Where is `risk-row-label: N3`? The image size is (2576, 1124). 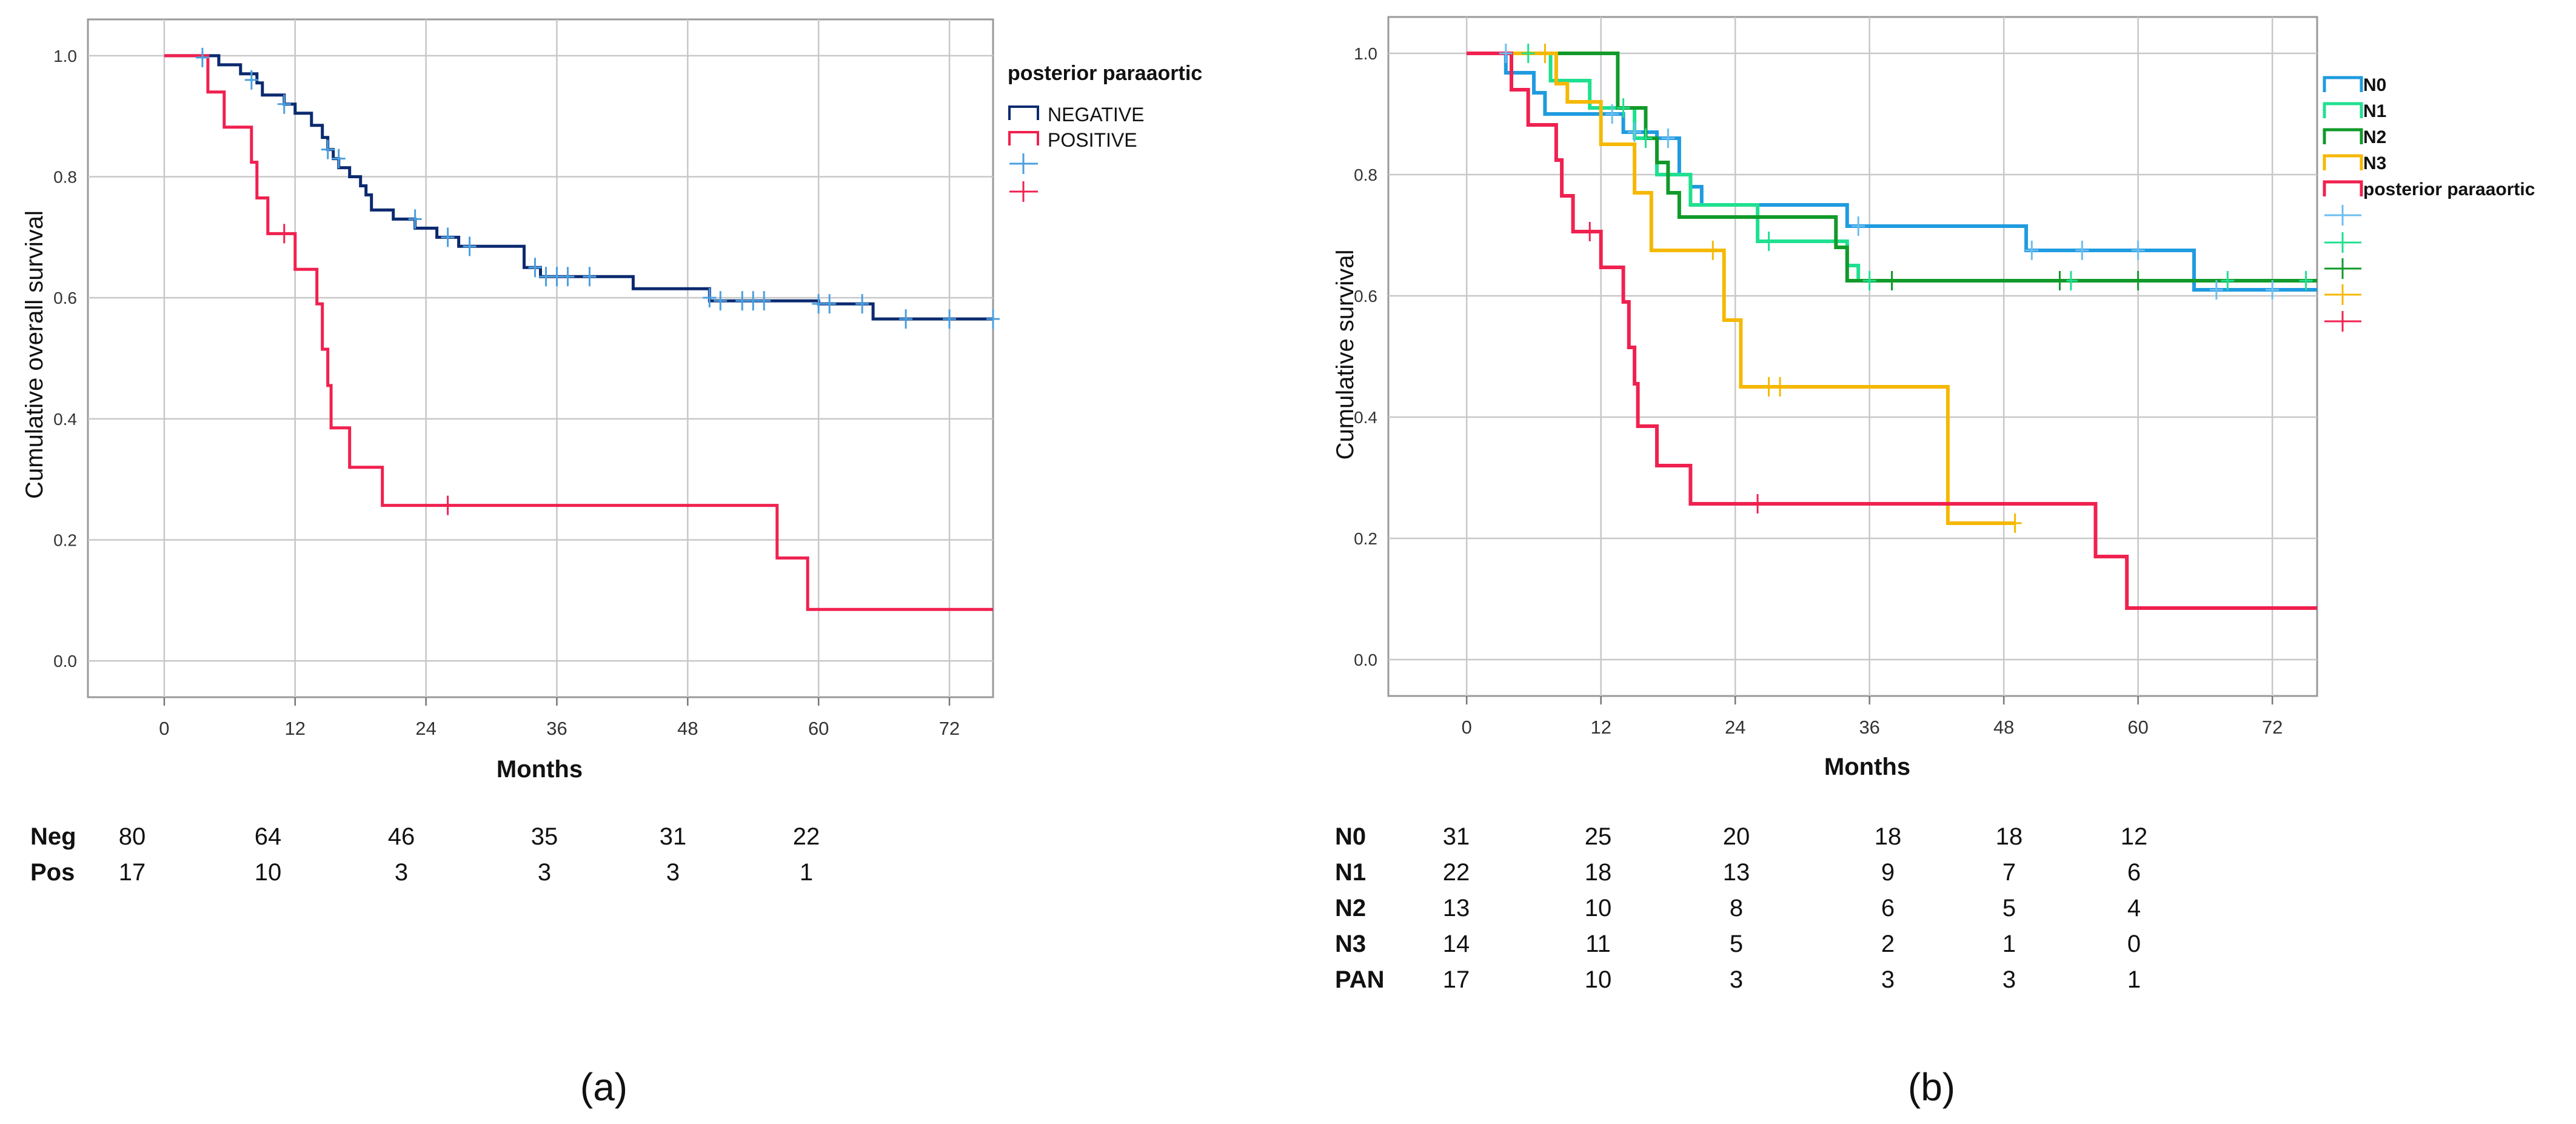 risk-row-label: N3 is located at coordinates (1350, 944).